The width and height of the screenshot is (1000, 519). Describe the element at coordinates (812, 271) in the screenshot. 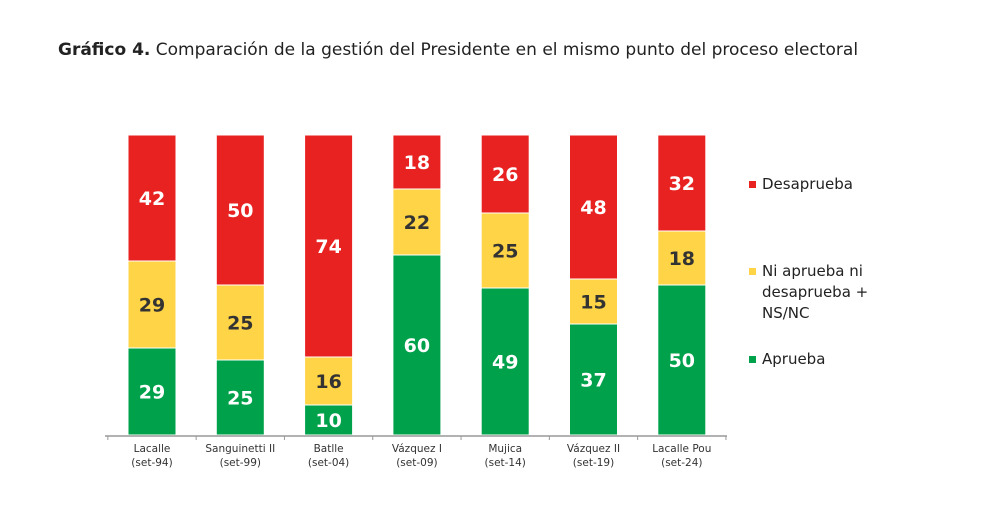

I see `legend-ni-line1: Ni aprueba ni` at that location.